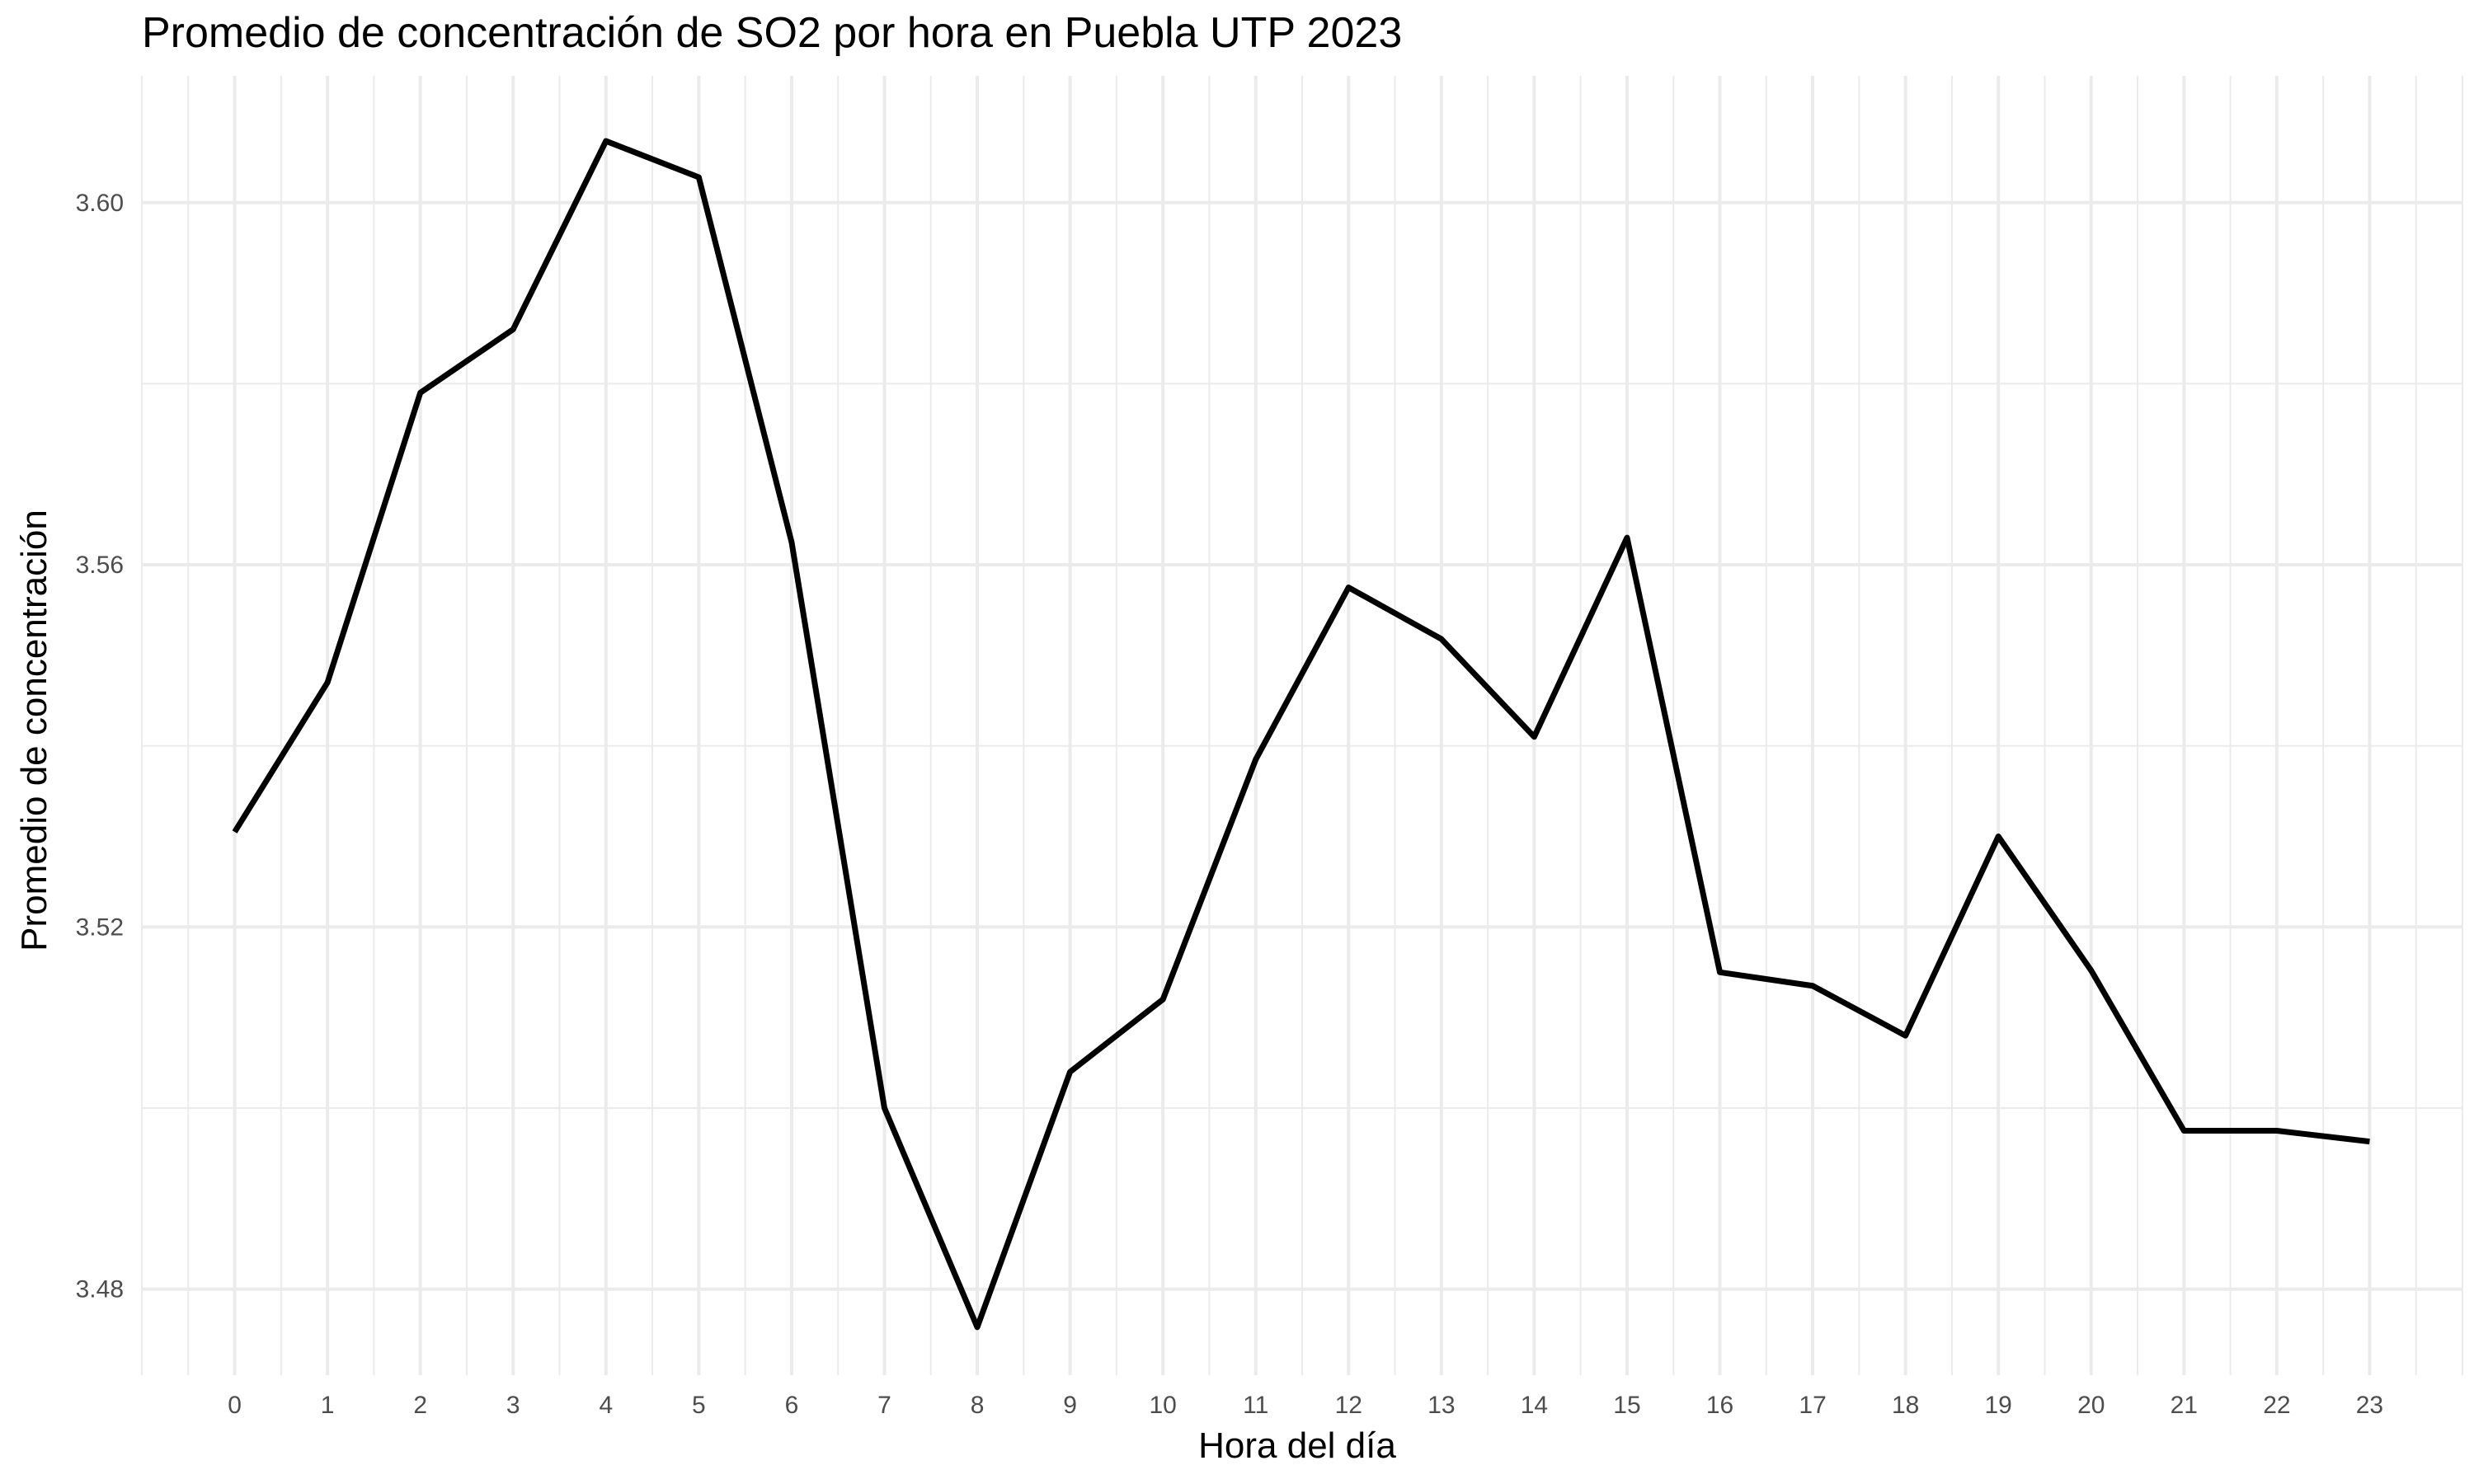 The image size is (2474, 1484). I want to click on x-tick-label: 15, so click(1626, 1405).